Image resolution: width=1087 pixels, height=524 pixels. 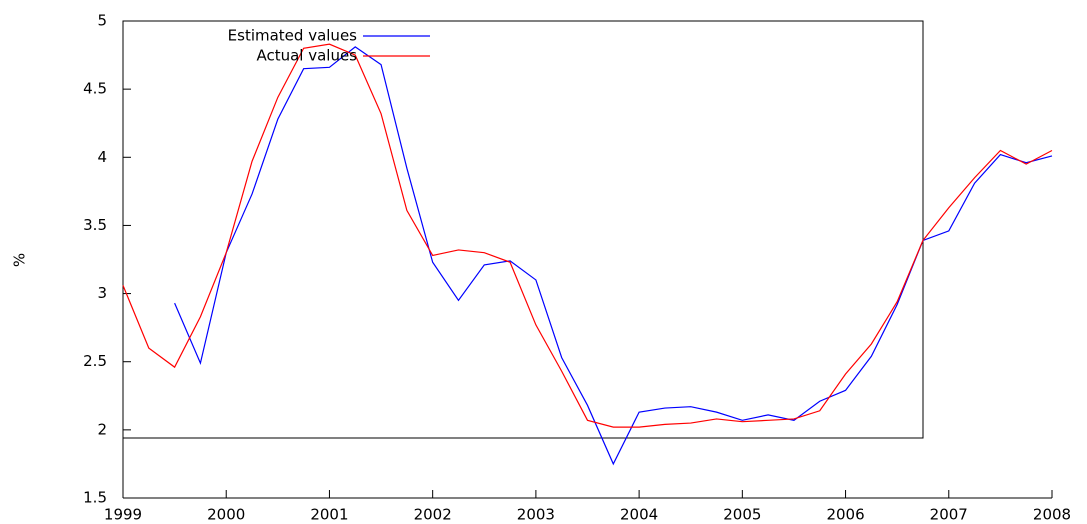 I want to click on x-tick-label: 2008, so click(x=1052, y=515).